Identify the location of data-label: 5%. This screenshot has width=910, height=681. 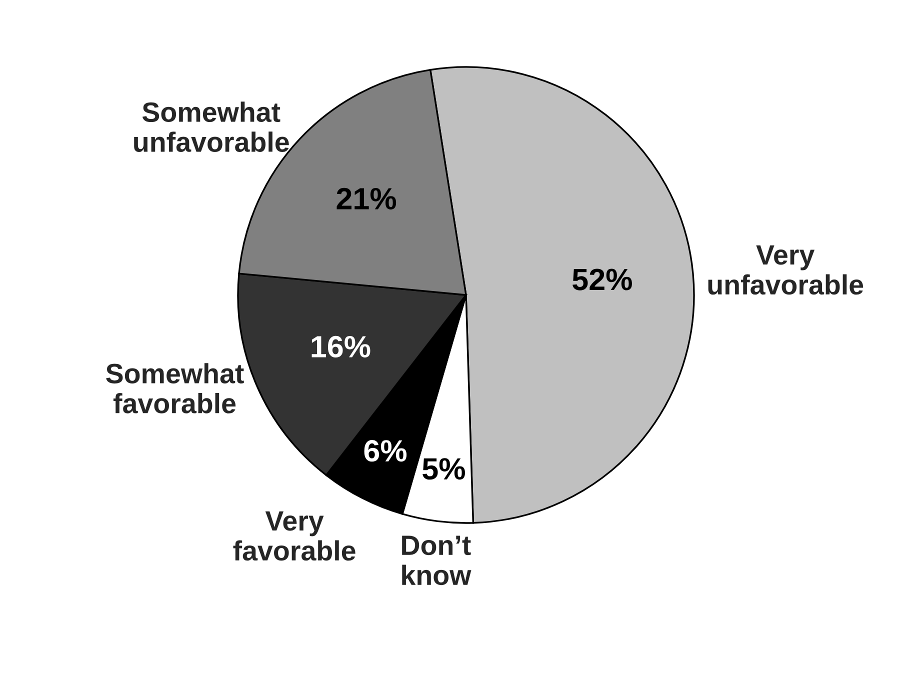
(443, 469).